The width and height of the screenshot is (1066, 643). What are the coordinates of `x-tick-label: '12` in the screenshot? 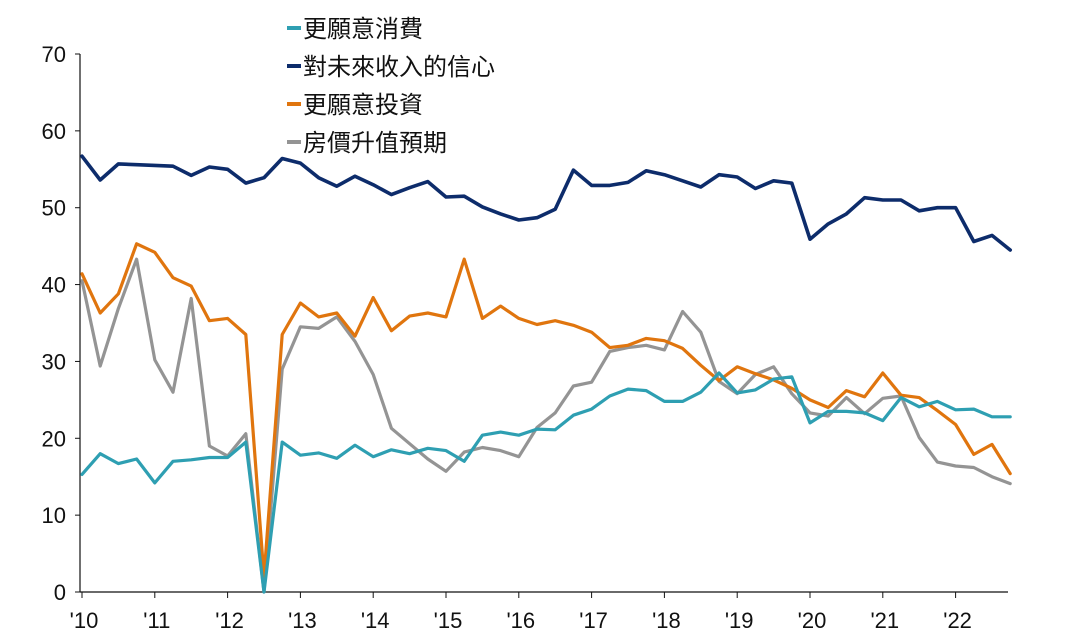 It's located at (229, 620).